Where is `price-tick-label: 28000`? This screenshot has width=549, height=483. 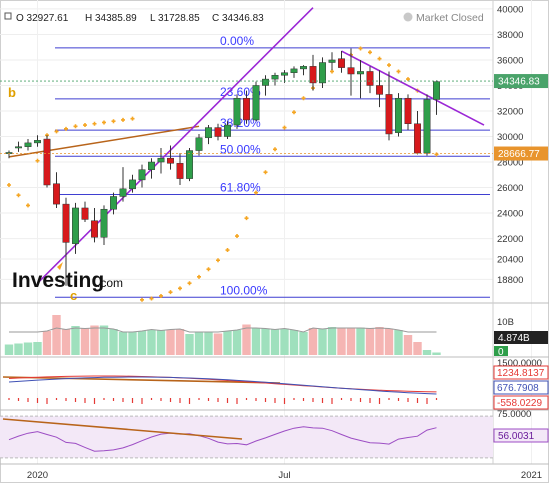
price-tick-label: 28000 is located at coordinates (510, 163).